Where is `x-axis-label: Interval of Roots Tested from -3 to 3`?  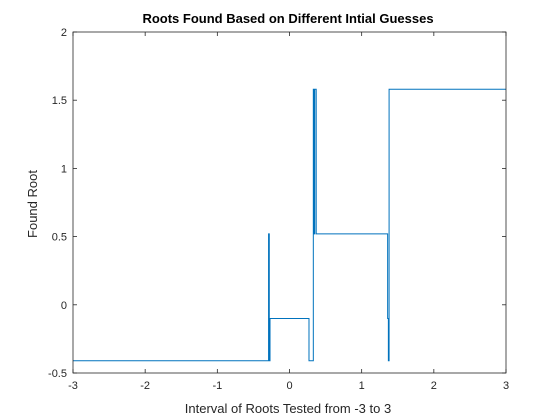 x-axis-label: Interval of Roots Tested from -3 to 3 is located at coordinates (288, 408).